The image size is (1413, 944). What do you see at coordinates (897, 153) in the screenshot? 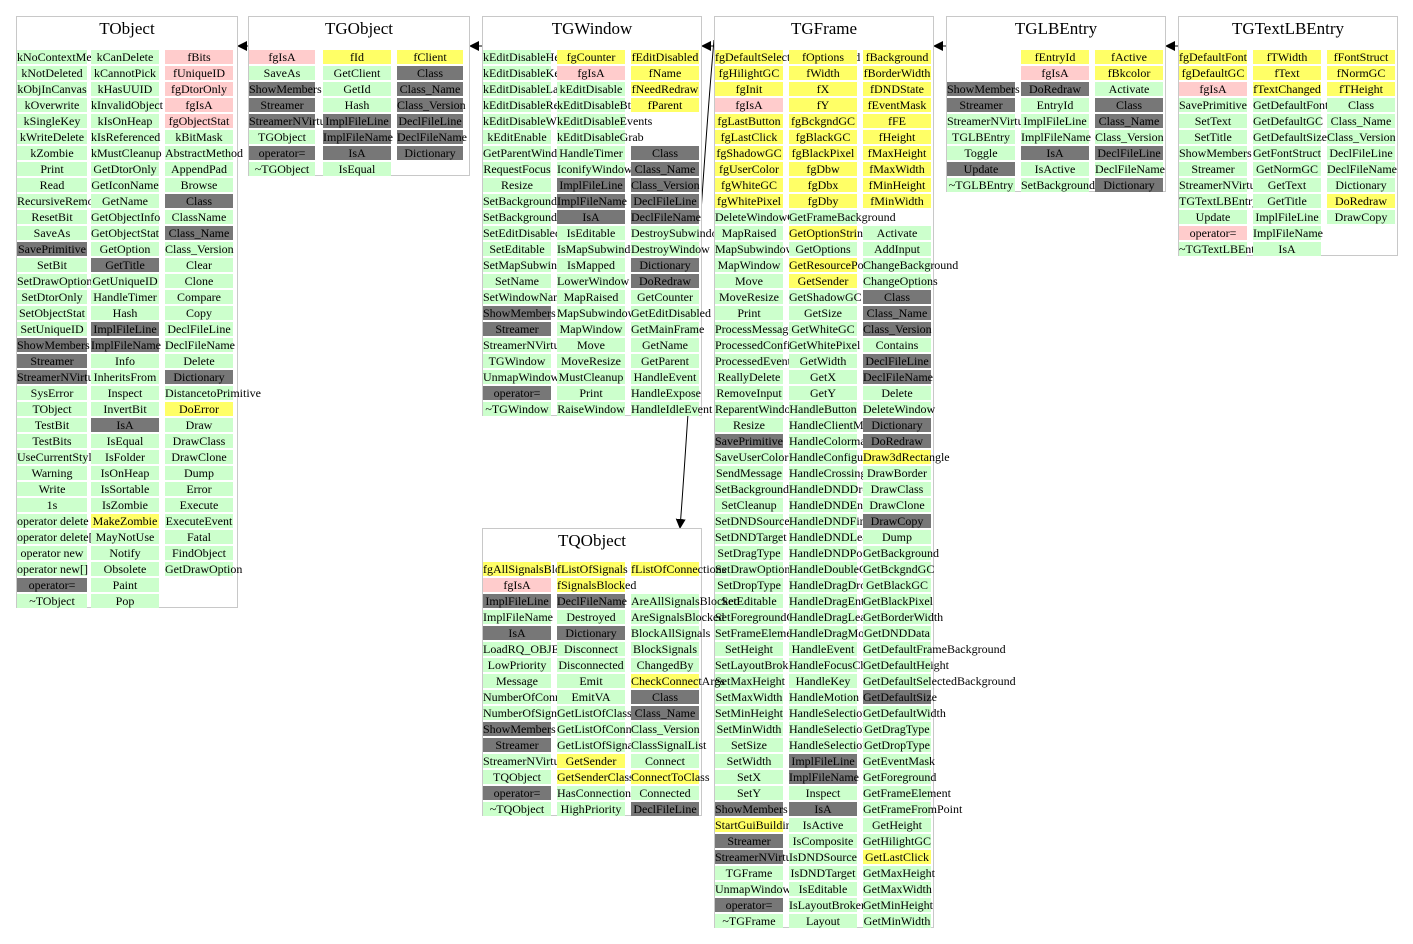
I see `member-cell: fMaxHeight` at bounding box center [897, 153].